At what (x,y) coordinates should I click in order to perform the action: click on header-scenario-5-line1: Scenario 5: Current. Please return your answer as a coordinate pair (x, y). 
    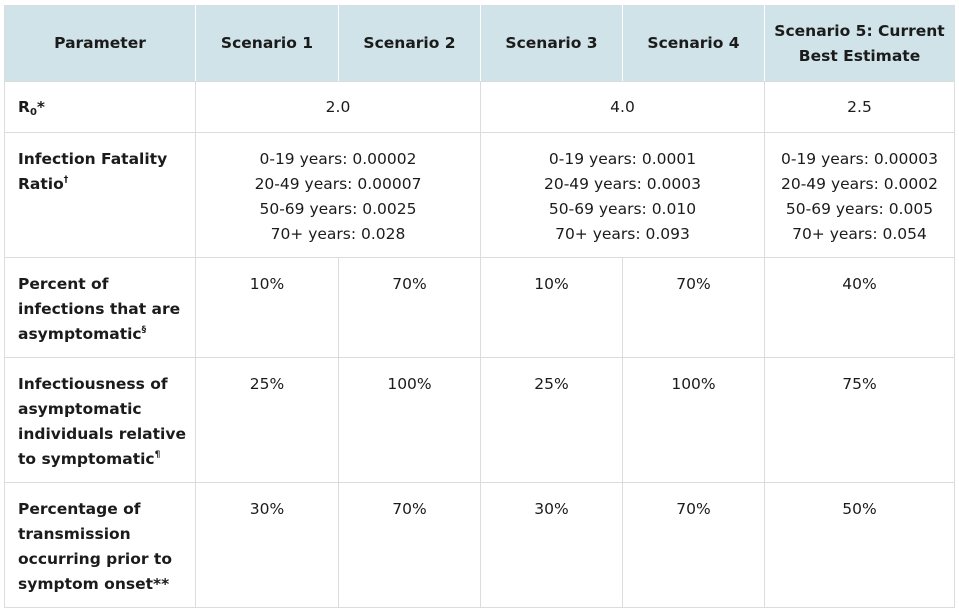
    Looking at the image, I should click on (859, 30).